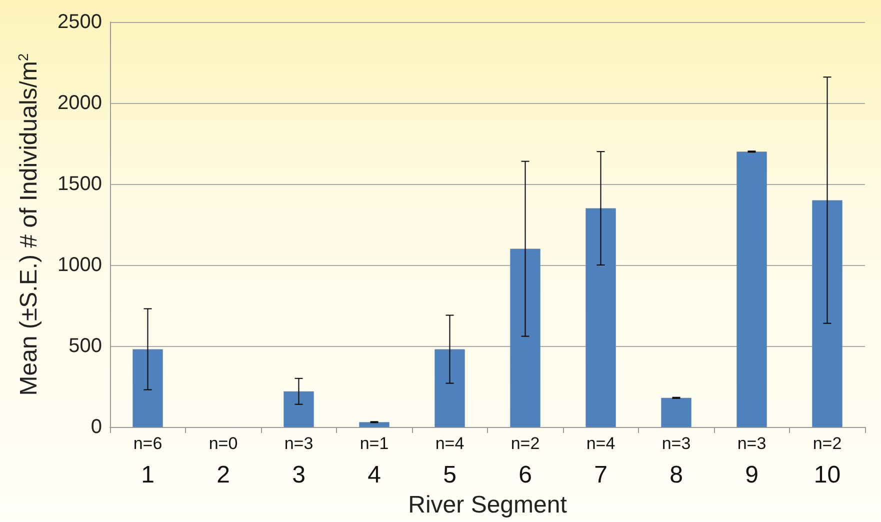  Describe the element at coordinates (147, 443) in the screenshot. I see `text: n=6` at that location.